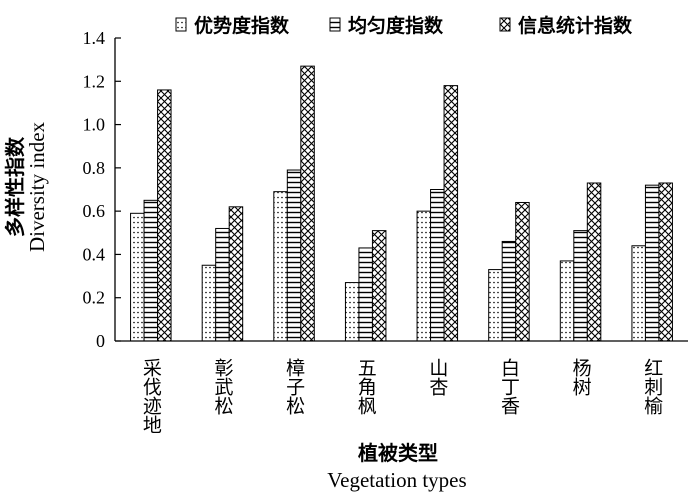 The height and width of the screenshot is (495, 697). Describe the element at coordinates (437, 377) in the screenshot. I see `category-label: 山杏` at that location.